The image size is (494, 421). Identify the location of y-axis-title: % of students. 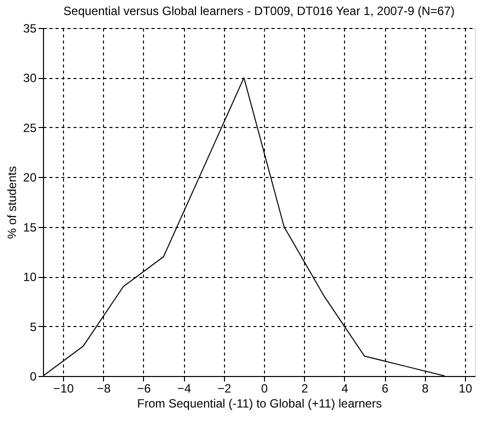
(12, 202).